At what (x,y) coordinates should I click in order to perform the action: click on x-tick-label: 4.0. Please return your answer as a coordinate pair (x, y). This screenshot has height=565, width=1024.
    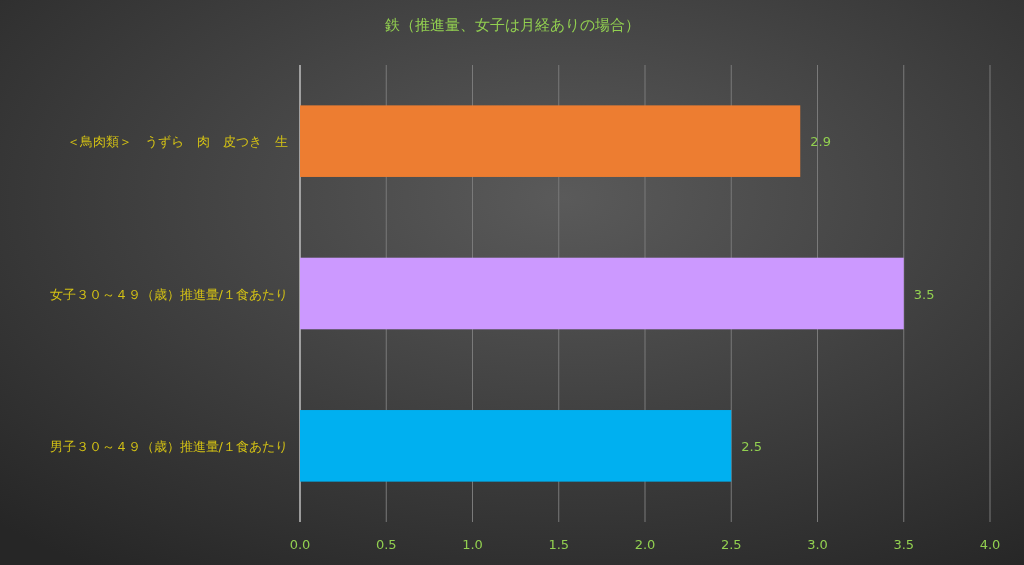
    Looking at the image, I should click on (990, 544).